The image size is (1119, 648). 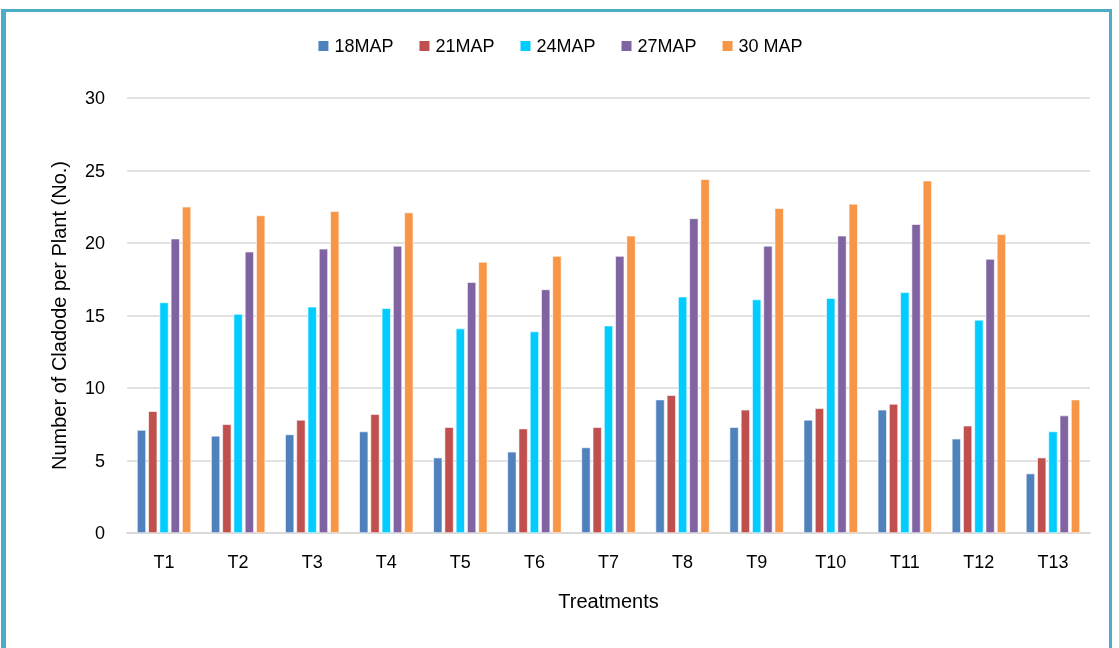 I want to click on x-tick-label: T2, so click(x=238, y=562).